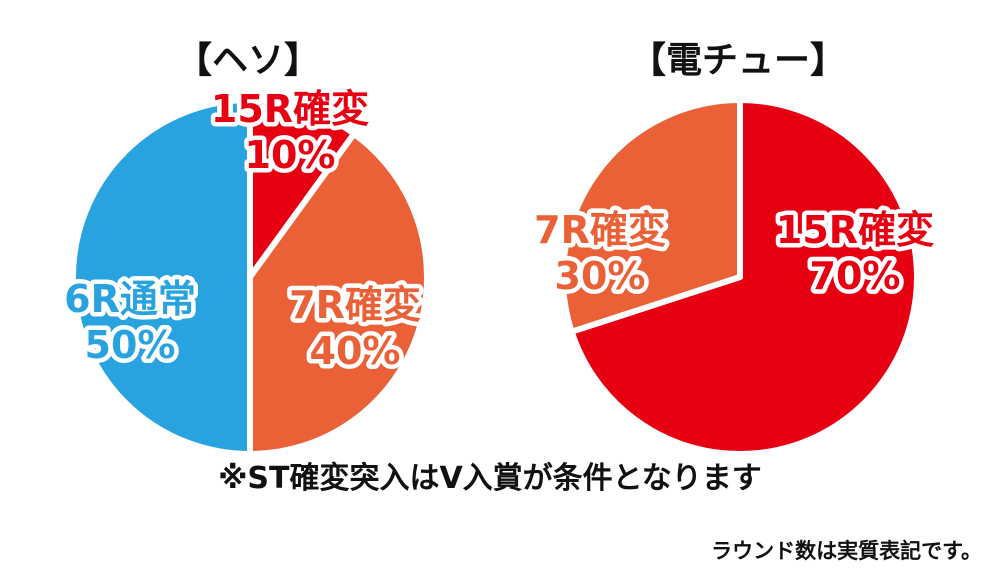 Image resolution: width=1000 pixels, height=577 pixels. Describe the element at coordinates (490, 478) in the screenshot. I see `footnote-main: ※ST確変突入はV入賞が条件となります` at that location.